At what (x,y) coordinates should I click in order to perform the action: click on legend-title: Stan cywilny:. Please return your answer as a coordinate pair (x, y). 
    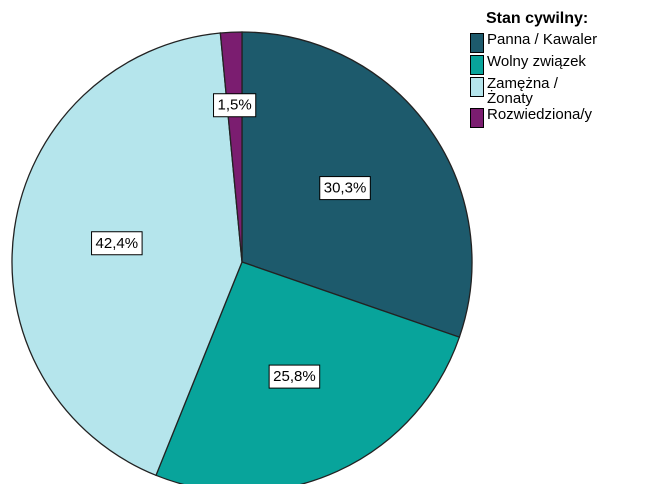
    Looking at the image, I should click on (537, 18).